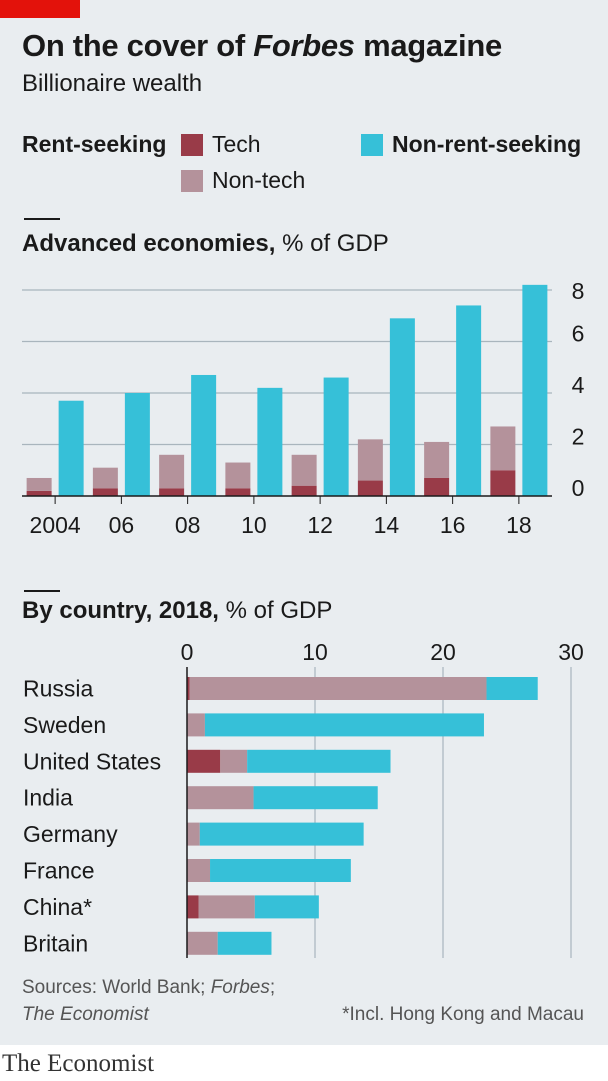 Image resolution: width=608 pixels, height=1081 pixels. What do you see at coordinates (85, 1014) in the screenshot?
I see `sources-line-2: The Economist` at bounding box center [85, 1014].